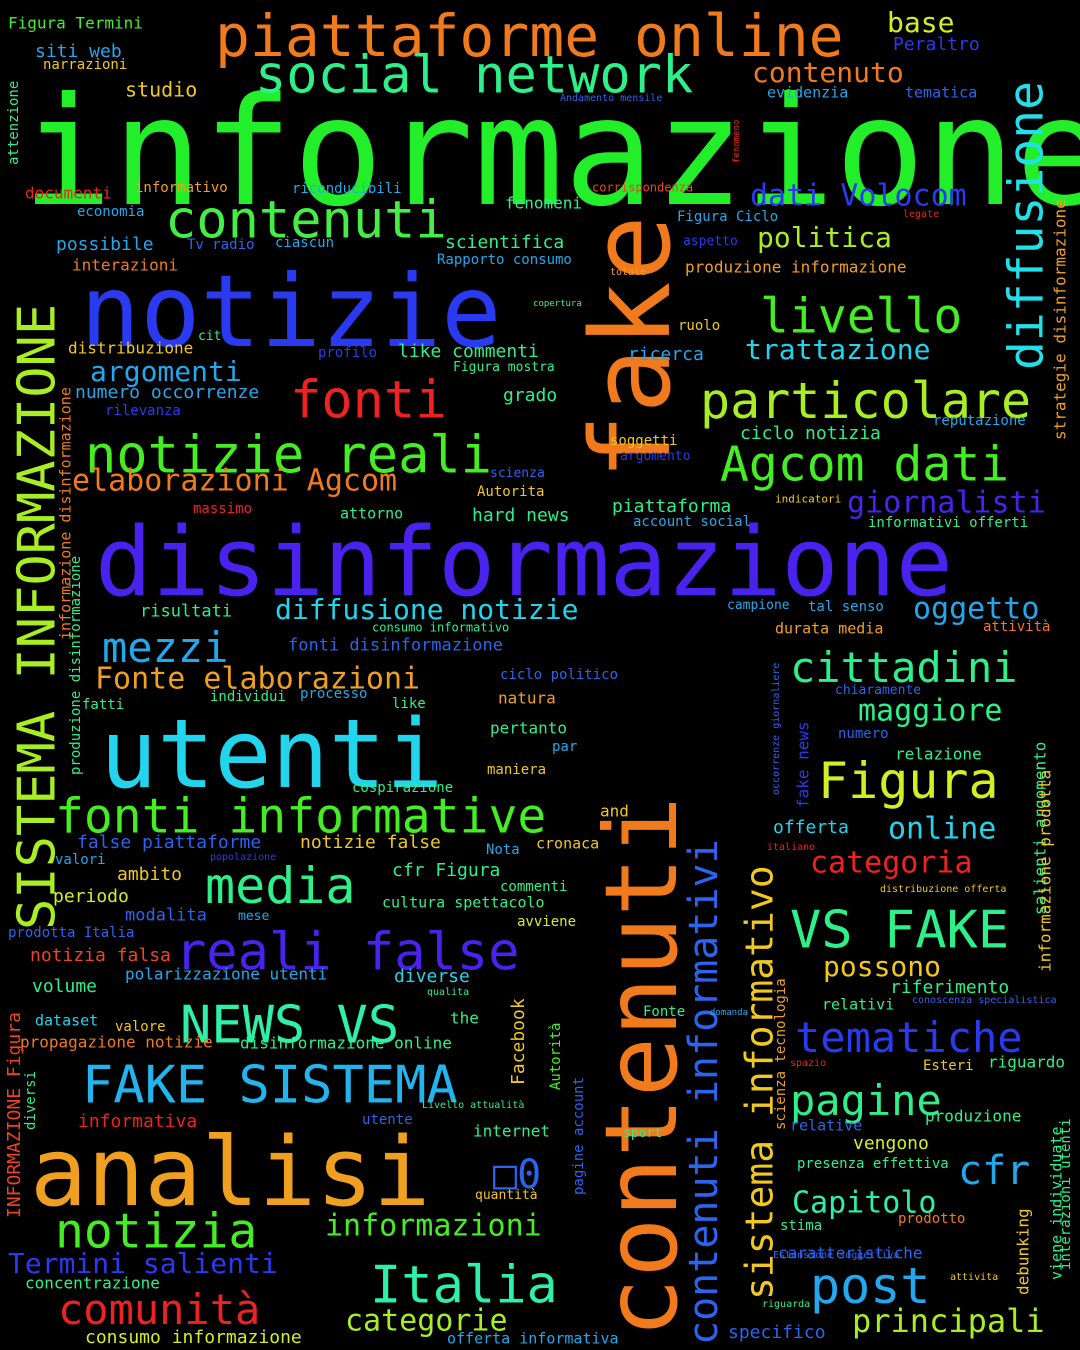 Image resolution: width=1080 pixels, height=1350 pixels. I want to click on word-disinformazione-online: disinformazione online, so click(346, 1043).